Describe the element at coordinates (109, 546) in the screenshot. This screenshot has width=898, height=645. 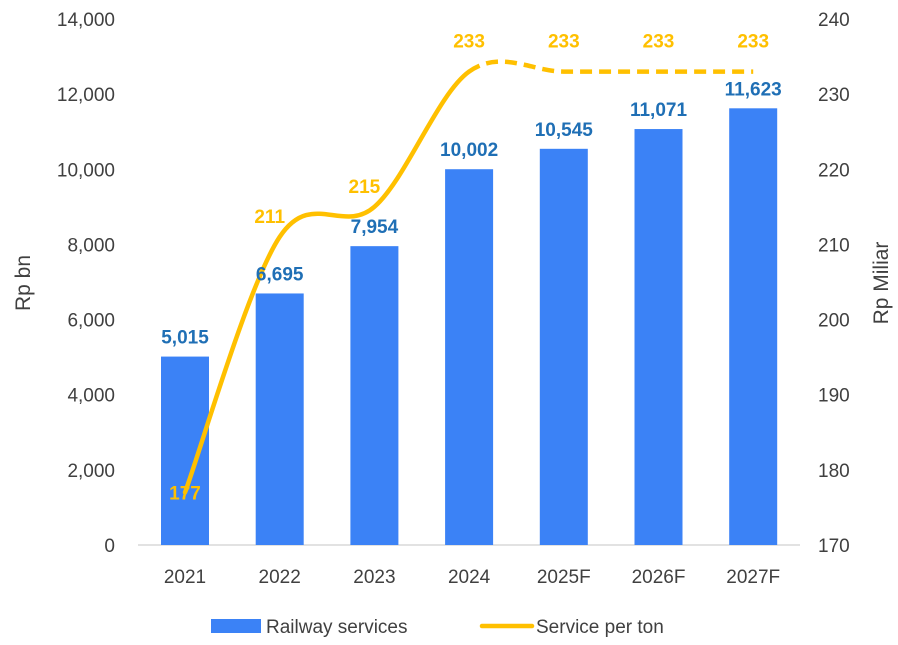
I see `y-tick-left: 0` at that location.